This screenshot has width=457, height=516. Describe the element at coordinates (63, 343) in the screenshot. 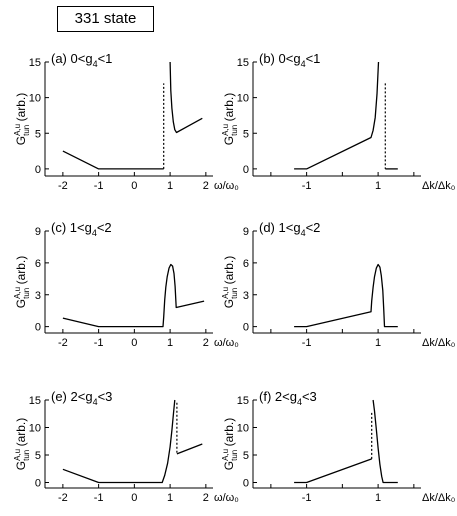

I see `panel-c-xtick-label: -2` at that location.